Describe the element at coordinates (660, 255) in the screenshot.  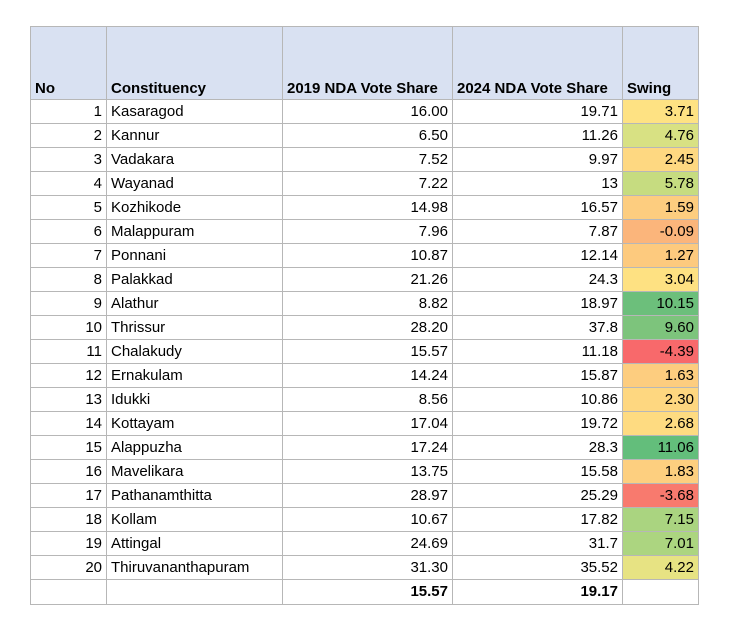
I see `swing-cell: 1.27` at that location.